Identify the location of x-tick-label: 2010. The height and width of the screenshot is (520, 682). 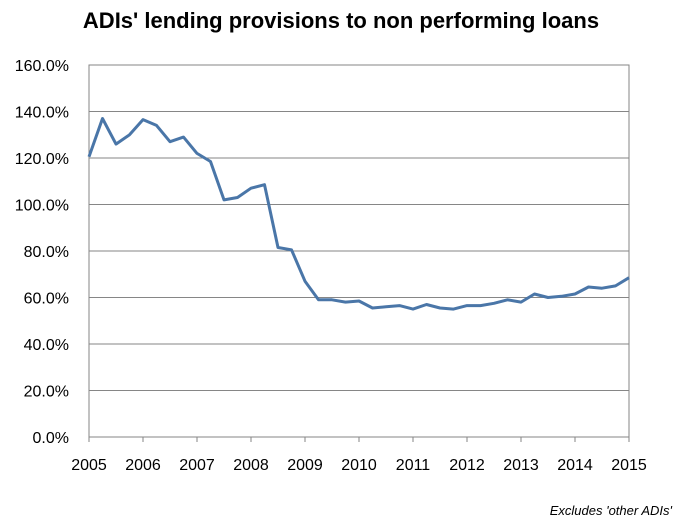
(359, 465).